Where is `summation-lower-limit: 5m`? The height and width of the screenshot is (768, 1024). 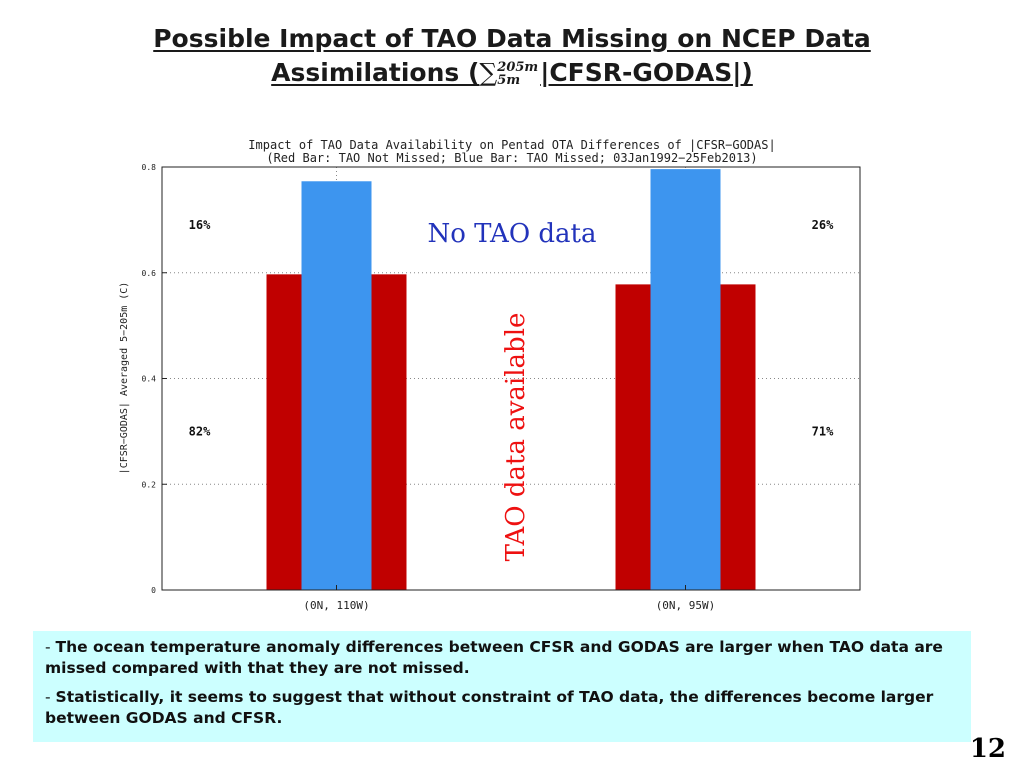
summation-lower-limit: 5m is located at coordinates (509, 80).